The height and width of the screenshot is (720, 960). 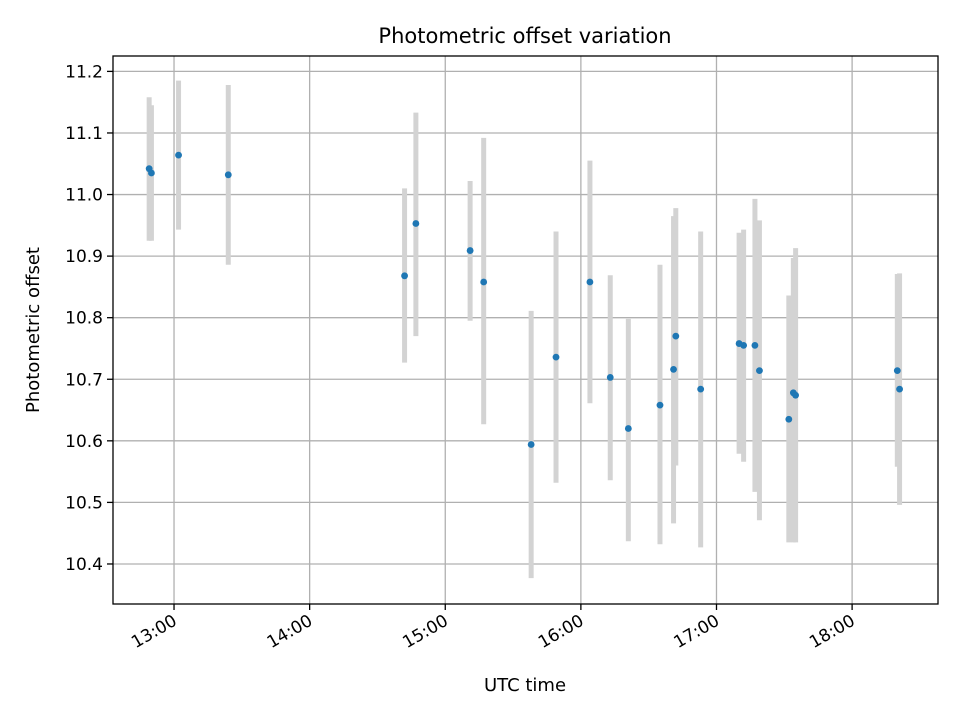 What do you see at coordinates (290, 632) in the screenshot?
I see `x-tick-label: 14:00` at bounding box center [290, 632].